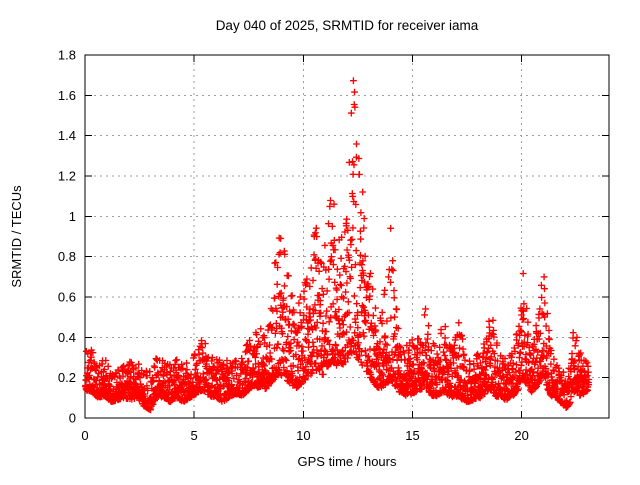 The image size is (640, 485). Describe the element at coordinates (194, 435) in the screenshot. I see `x-tick-label: 5` at that location.